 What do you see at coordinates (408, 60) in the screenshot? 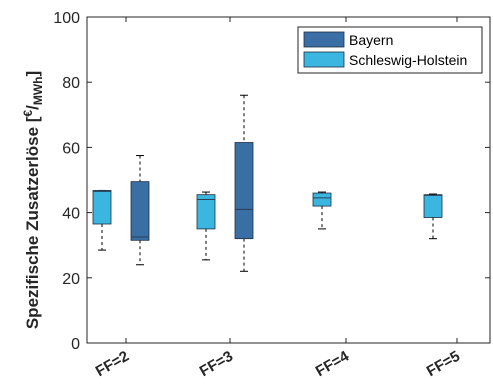
I see `legend-entry: Schleswig-Holstein` at bounding box center [408, 60].